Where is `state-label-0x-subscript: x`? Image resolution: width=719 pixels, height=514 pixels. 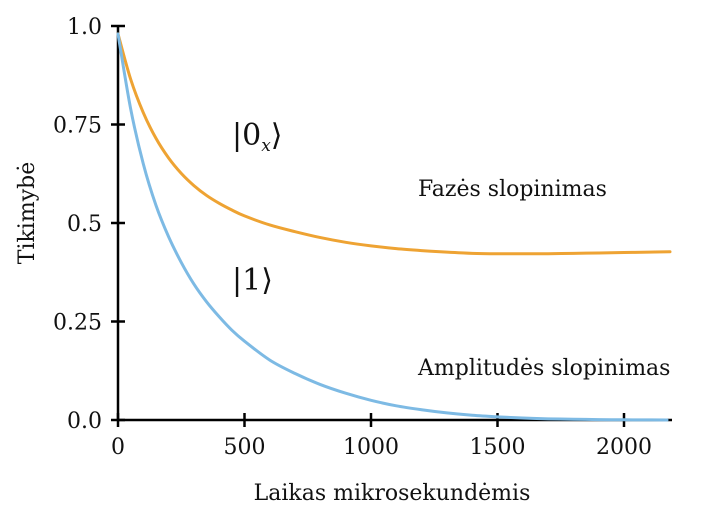
state-label-0x-subscript: x is located at coordinates (266, 146).